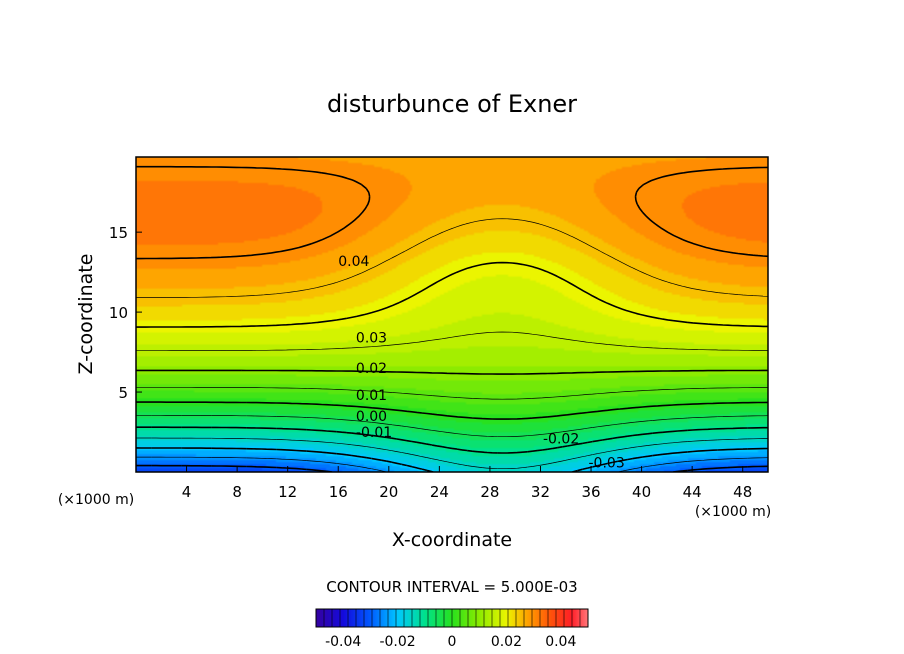 This screenshot has width=904, height=654. I want to click on colorbar-frame, so click(452, 618).